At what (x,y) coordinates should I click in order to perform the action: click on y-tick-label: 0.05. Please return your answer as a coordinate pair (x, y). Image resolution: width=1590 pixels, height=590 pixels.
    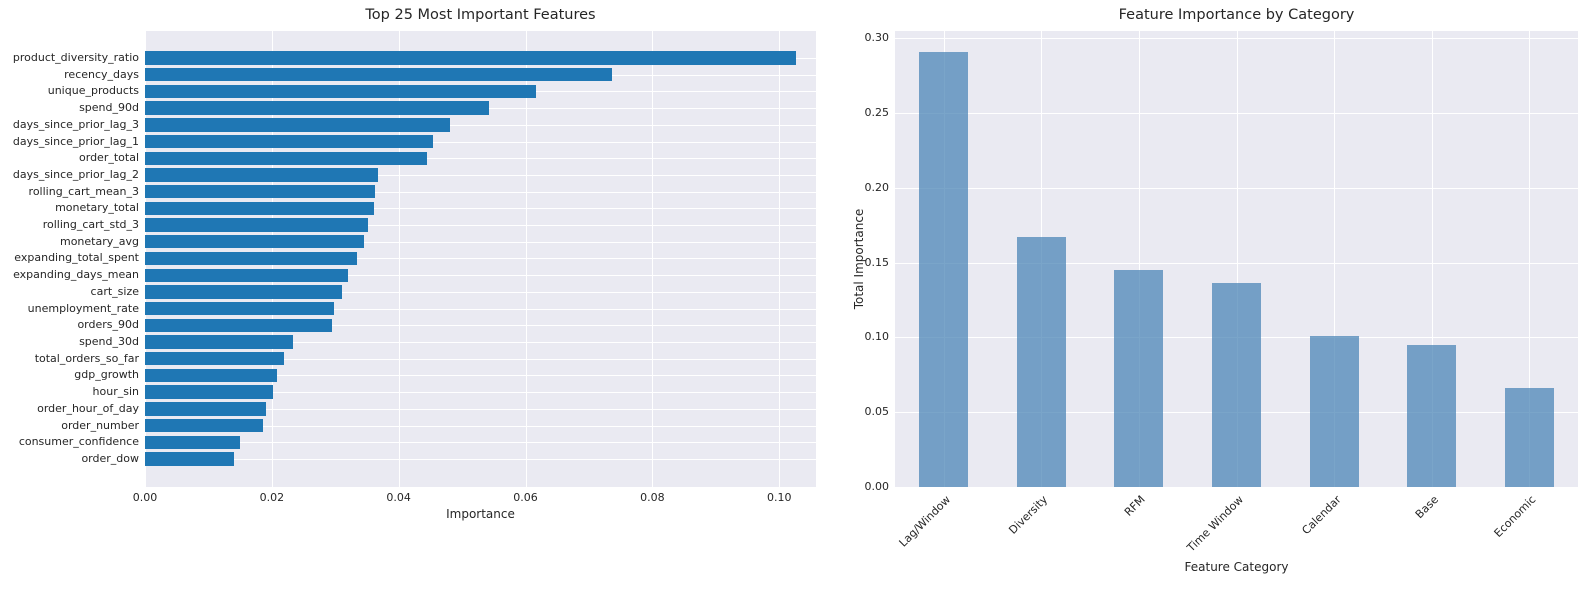
    Looking at the image, I should click on (877, 412).